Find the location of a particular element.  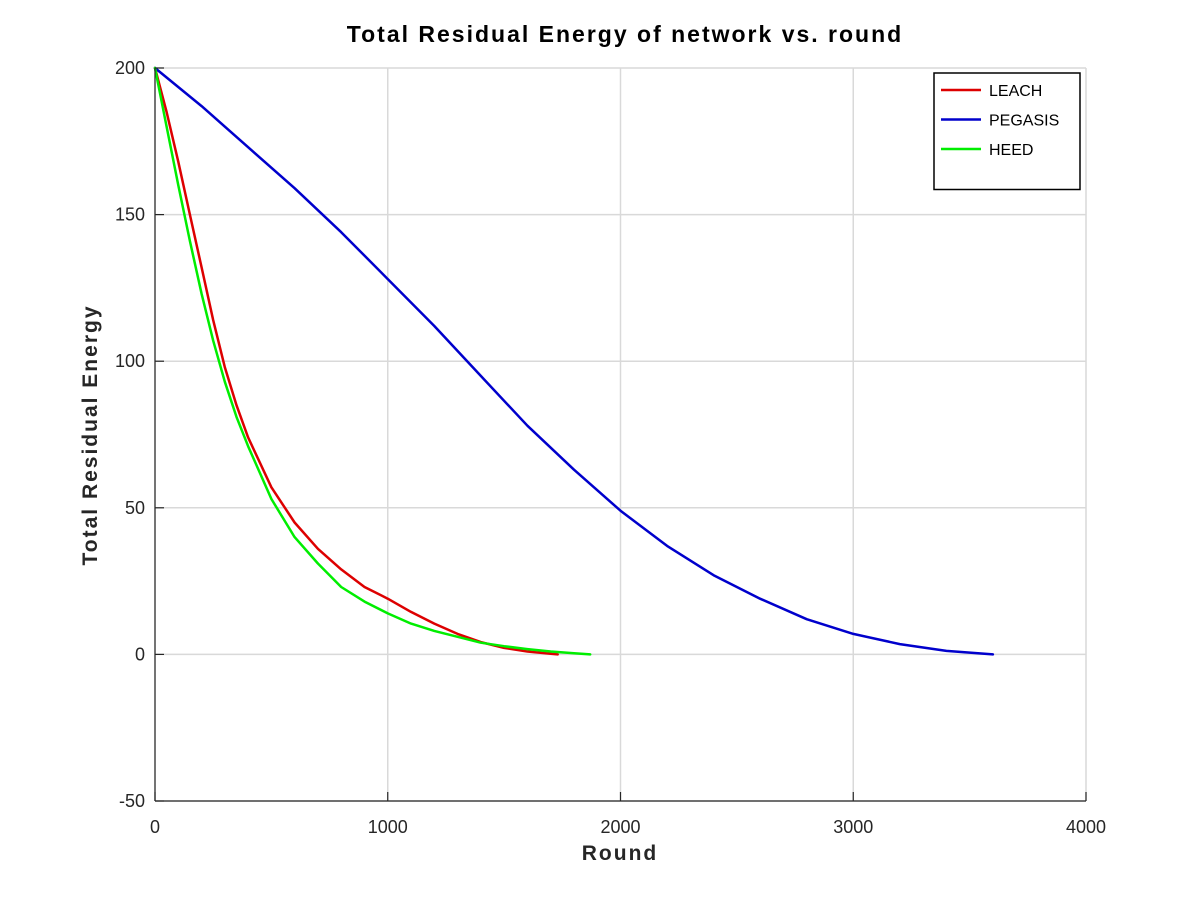

x-tick-label: 2000 is located at coordinates (620, 827).